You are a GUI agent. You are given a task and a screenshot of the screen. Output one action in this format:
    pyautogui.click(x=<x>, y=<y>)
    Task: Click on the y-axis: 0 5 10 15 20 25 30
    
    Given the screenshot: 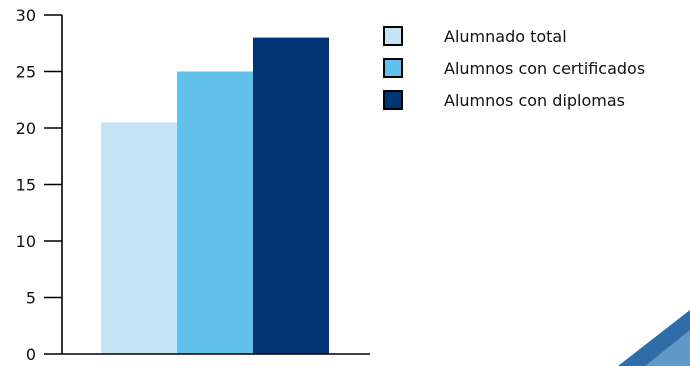 What is the action you would take?
    pyautogui.click(x=39, y=185)
    